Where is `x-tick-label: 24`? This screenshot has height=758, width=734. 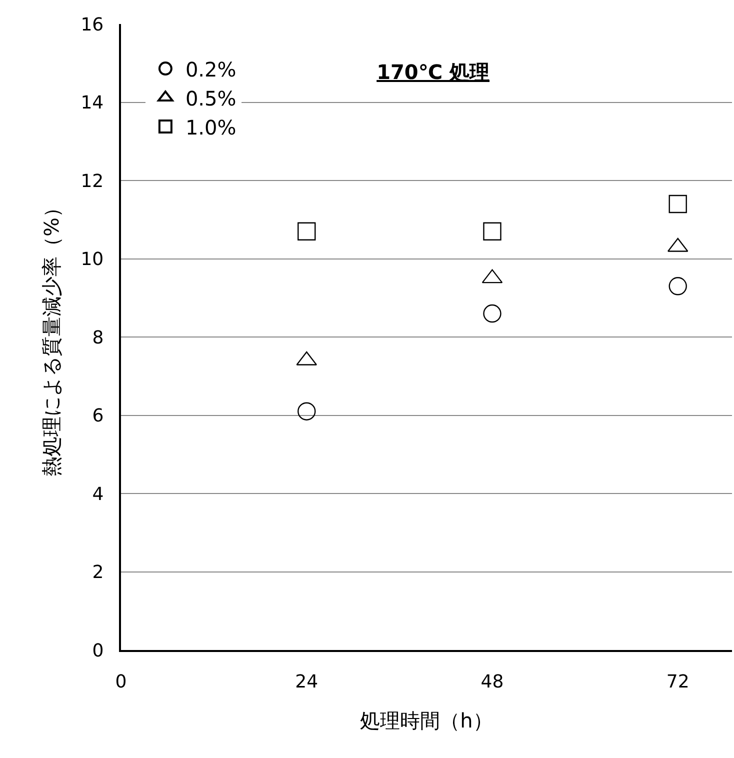 x-tick-label: 24 is located at coordinates (306, 681).